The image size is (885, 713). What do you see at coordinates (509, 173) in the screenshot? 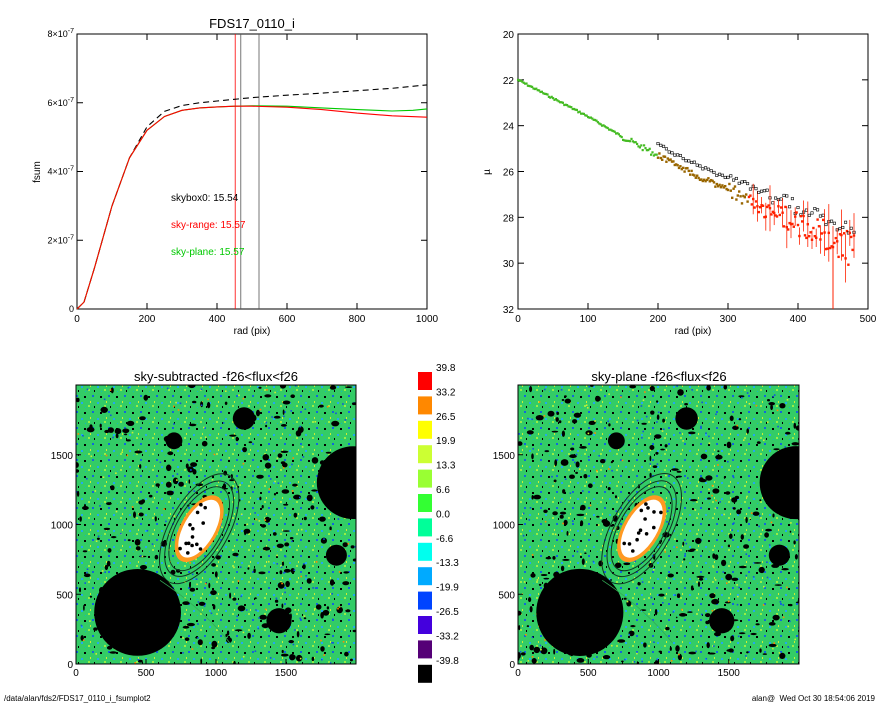
I see `mu-ytick-label: 26` at bounding box center [509, 173].